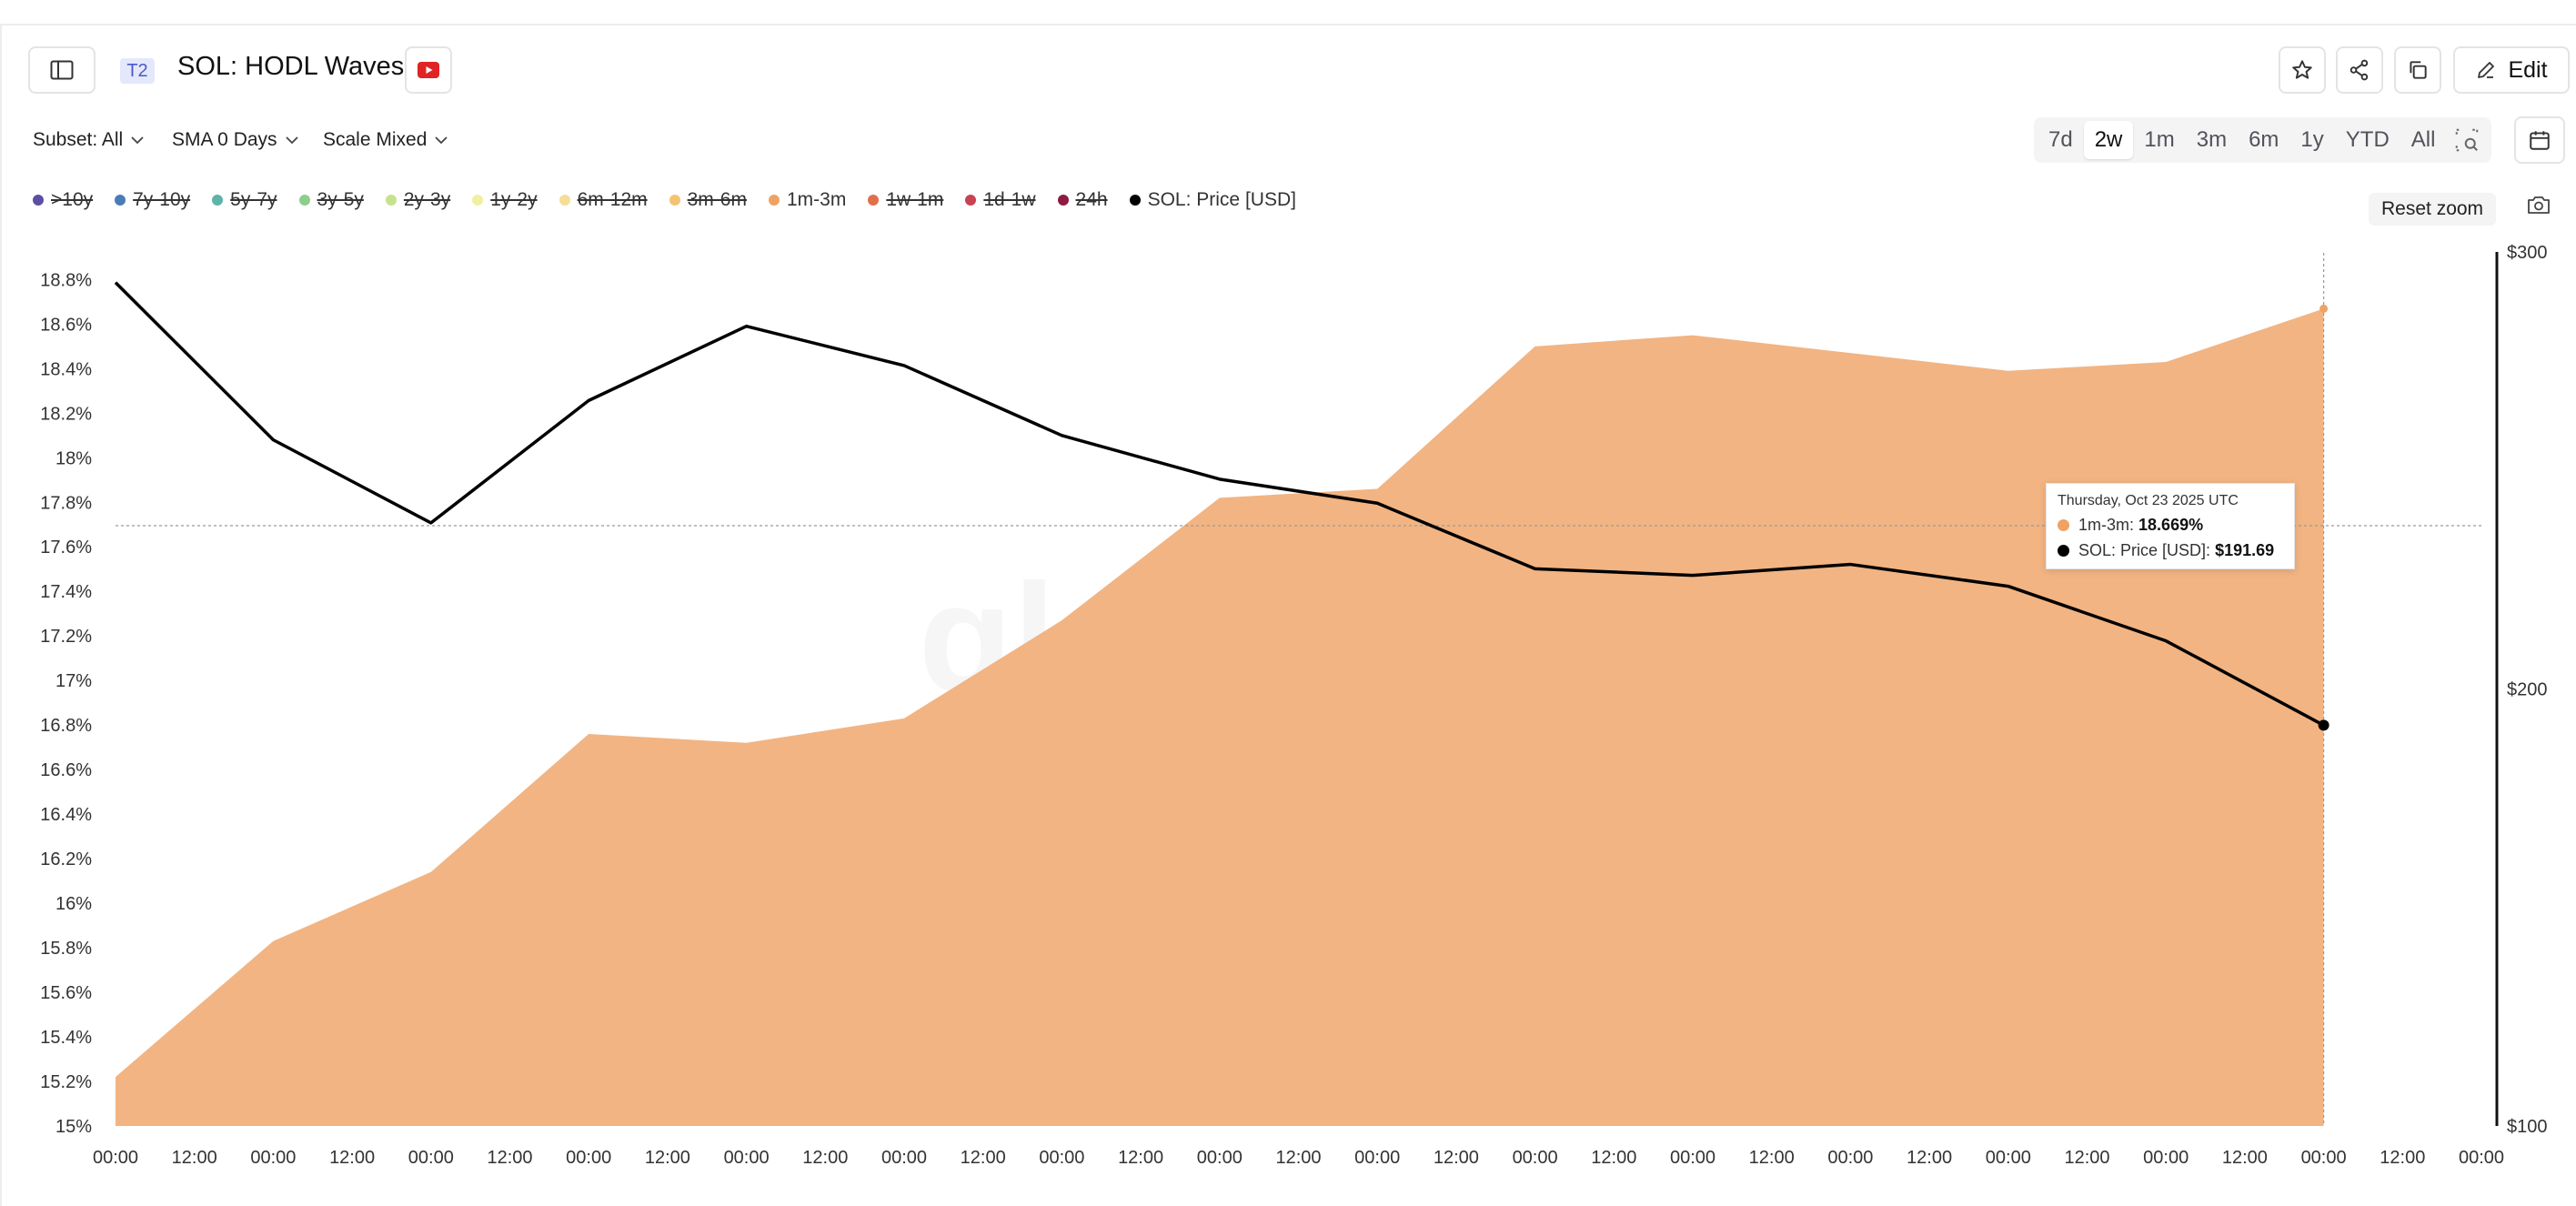 The width and height of the screenshot is (2576, 1206). I want to click on legend-item: 1m-3m, so click(807, 200).